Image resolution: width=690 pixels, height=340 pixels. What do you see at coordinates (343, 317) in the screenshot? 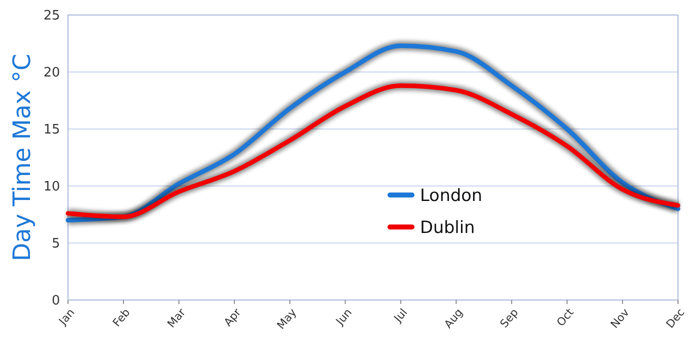
I see `x-tick-label: Jun` at bounding box center [343, 317].